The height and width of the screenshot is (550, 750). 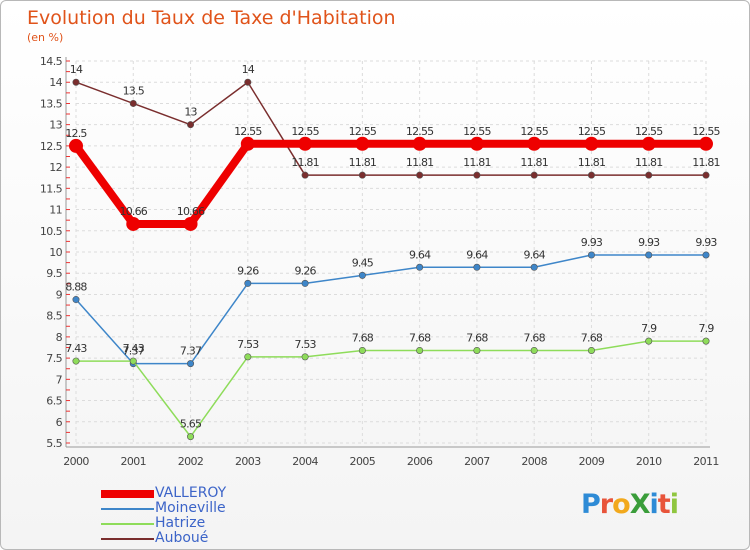 What do you see at coordinates (59, 422) in the screenshot?
I see `y-tick-label: 6` at bounding box center [59, 422].